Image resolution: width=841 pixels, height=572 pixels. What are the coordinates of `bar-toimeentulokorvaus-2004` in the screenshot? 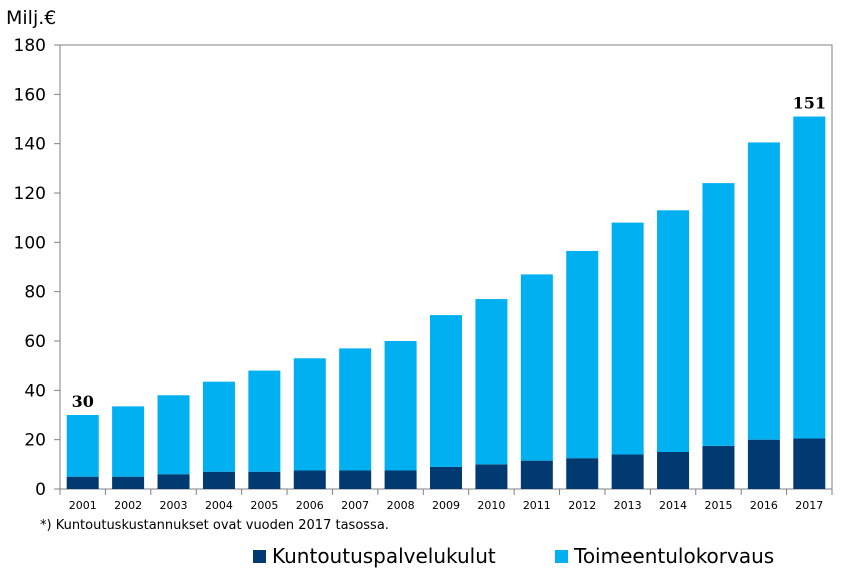 It's located at (218, 426).